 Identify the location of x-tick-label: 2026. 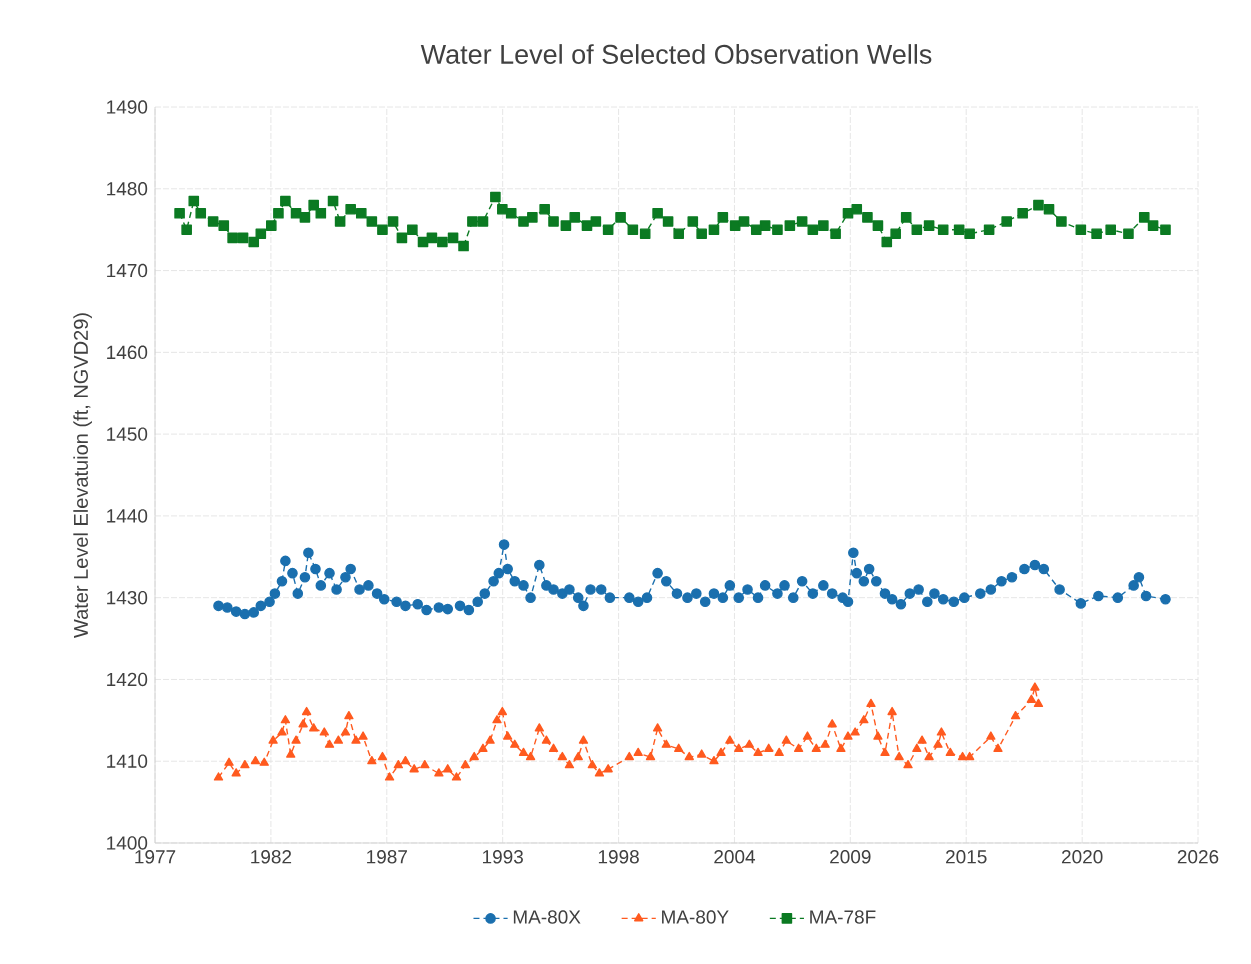
(1198, 857).